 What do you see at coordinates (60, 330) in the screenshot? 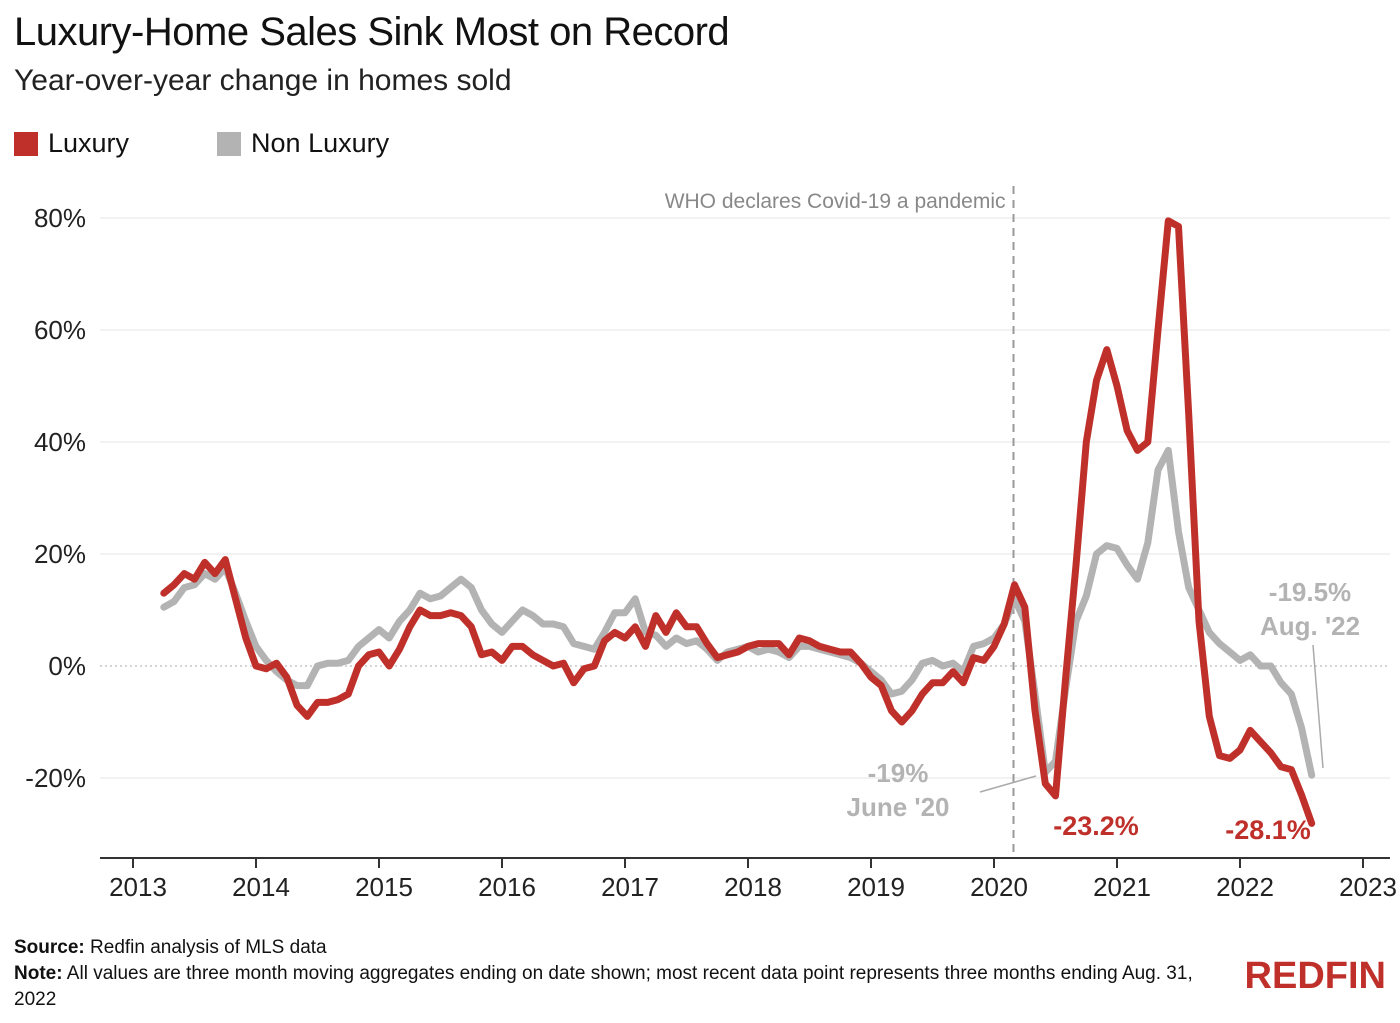
I see `y-tick-label: 60%` at bounding box center [60, 330].